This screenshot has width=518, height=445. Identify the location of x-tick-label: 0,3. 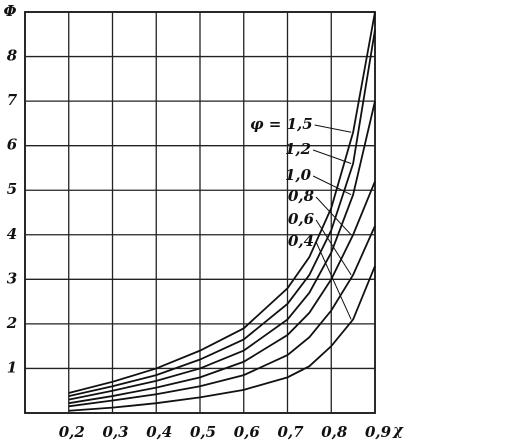
(115, 432).